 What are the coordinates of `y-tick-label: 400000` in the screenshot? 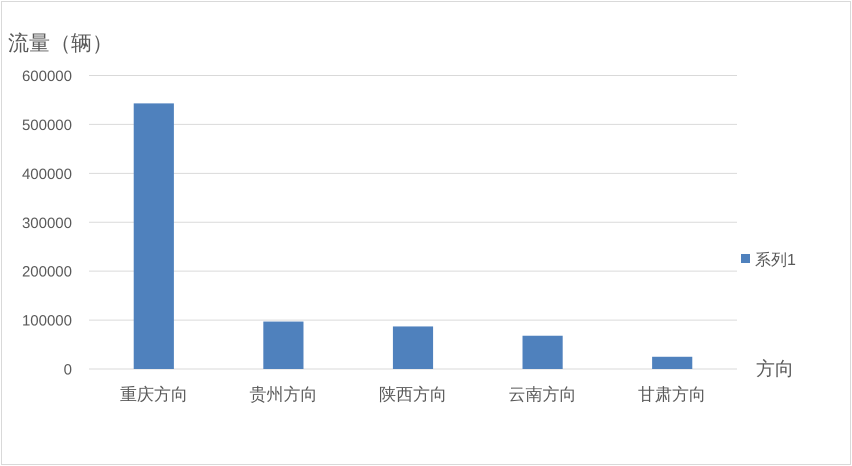 It's located at (47, 174).